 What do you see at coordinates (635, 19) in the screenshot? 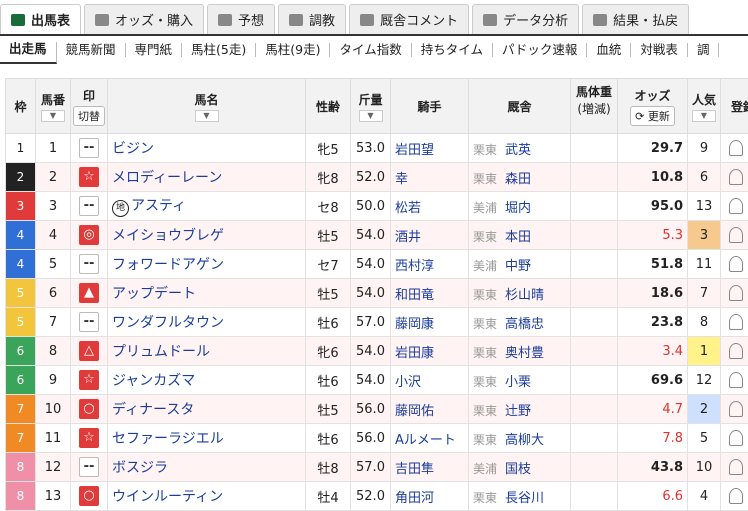
I see `tab: 結果・払戻` at bounding box center [635, 19].